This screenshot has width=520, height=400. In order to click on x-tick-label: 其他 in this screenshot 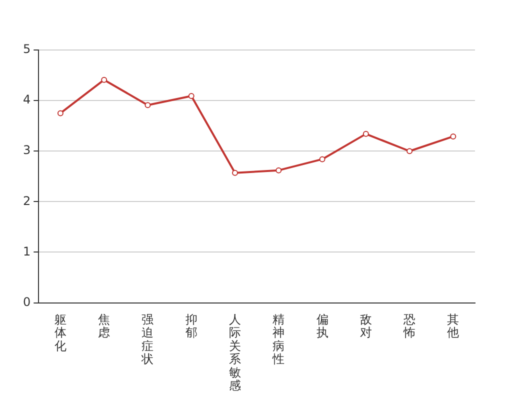, I will do `click(453, 326)`.